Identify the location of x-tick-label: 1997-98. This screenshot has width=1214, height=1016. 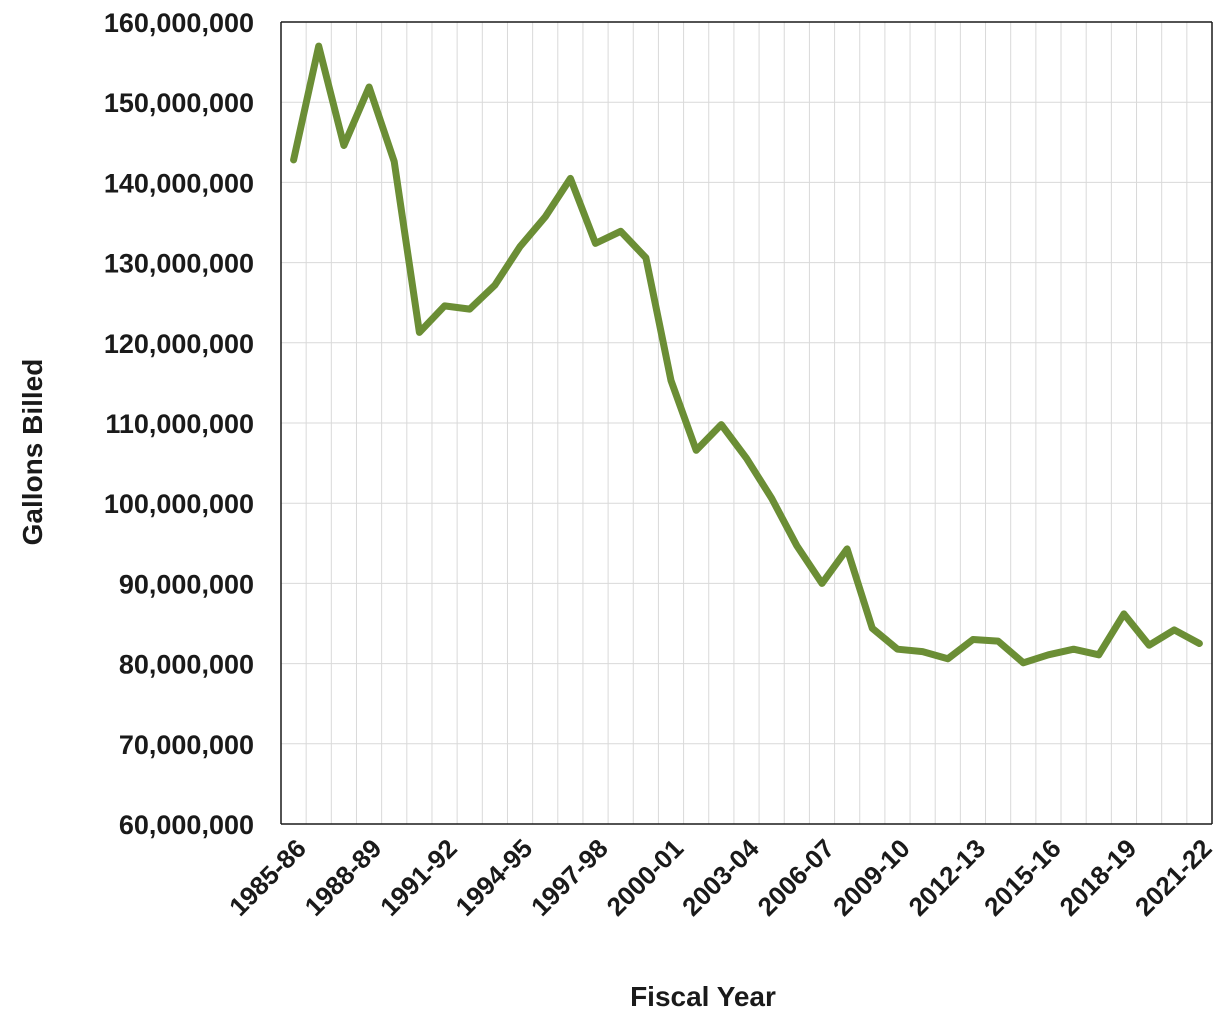
(569, 877).